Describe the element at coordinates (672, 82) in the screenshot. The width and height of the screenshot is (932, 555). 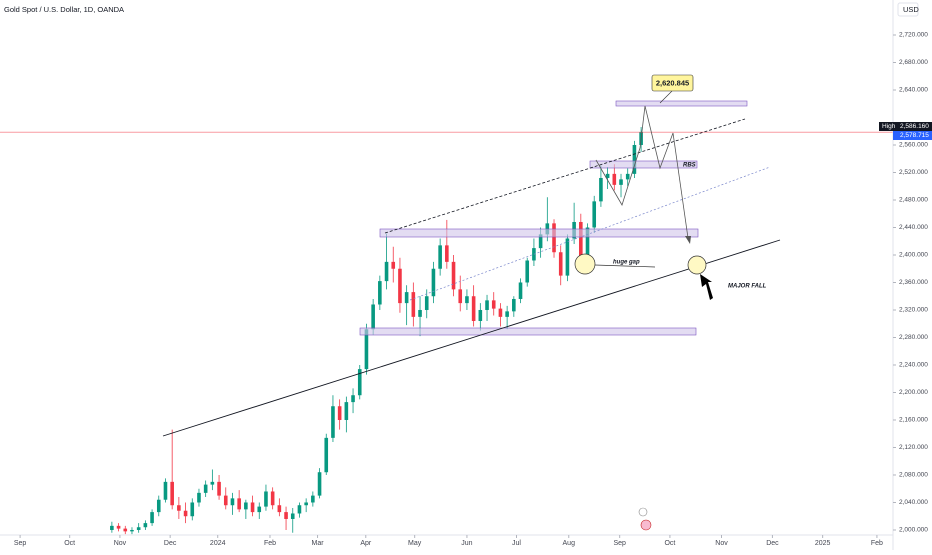
I see `callout-text: 2,620.845` at that location.